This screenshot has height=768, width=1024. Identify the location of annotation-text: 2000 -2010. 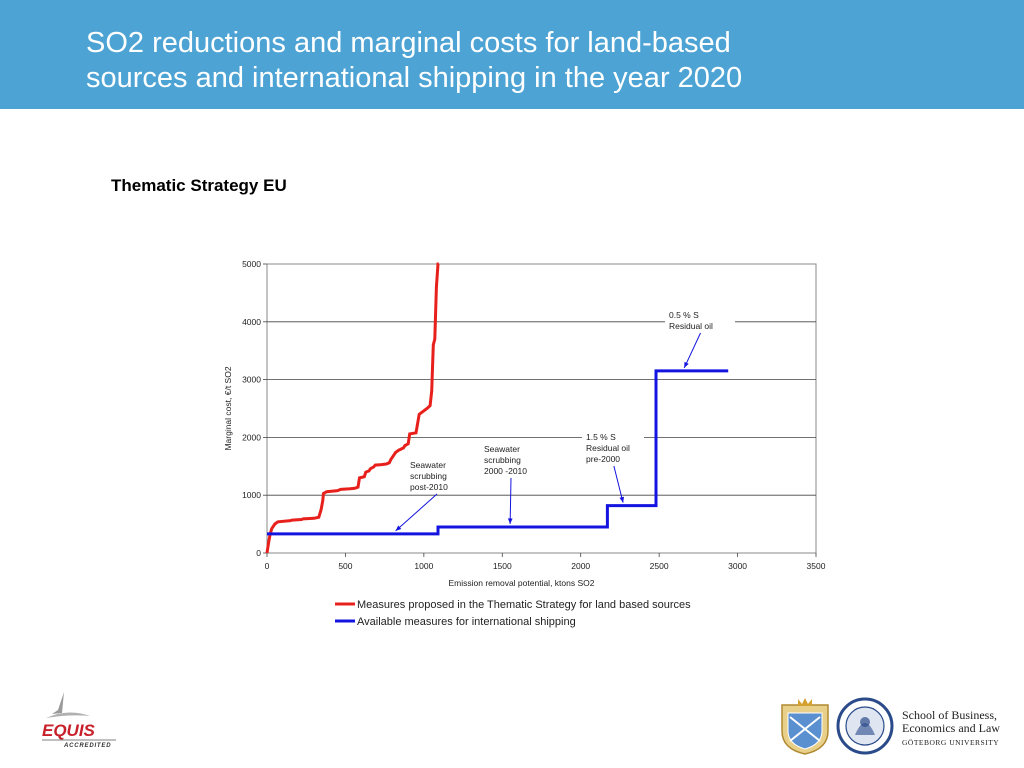
(505, 471).